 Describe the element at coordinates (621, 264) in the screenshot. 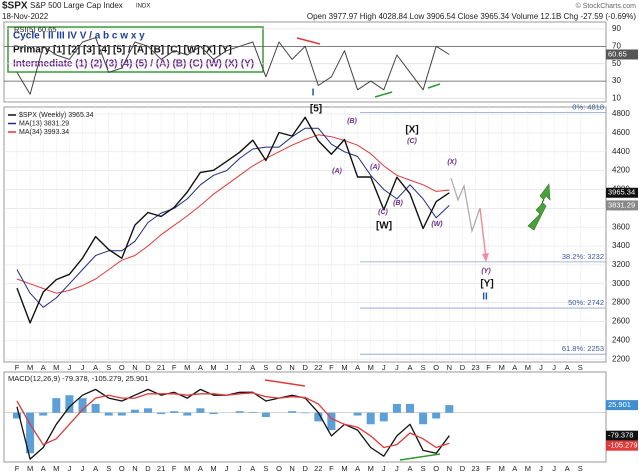

I see `y-tick-label: 3200` at that location.